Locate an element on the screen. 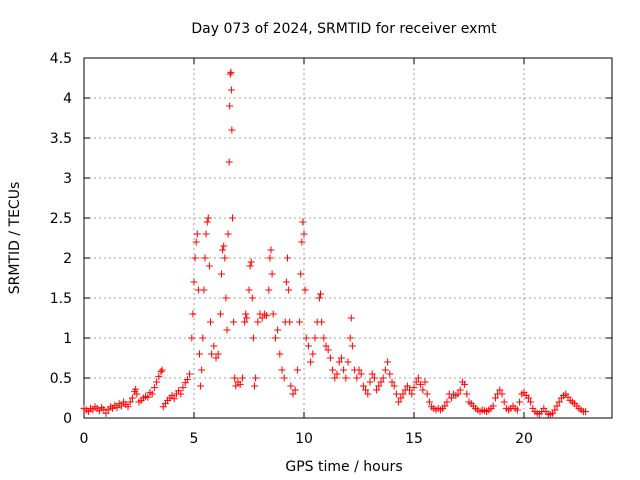 The image size is (640, 480). x-tick-label: 10 is located at coordinates (304, 439).